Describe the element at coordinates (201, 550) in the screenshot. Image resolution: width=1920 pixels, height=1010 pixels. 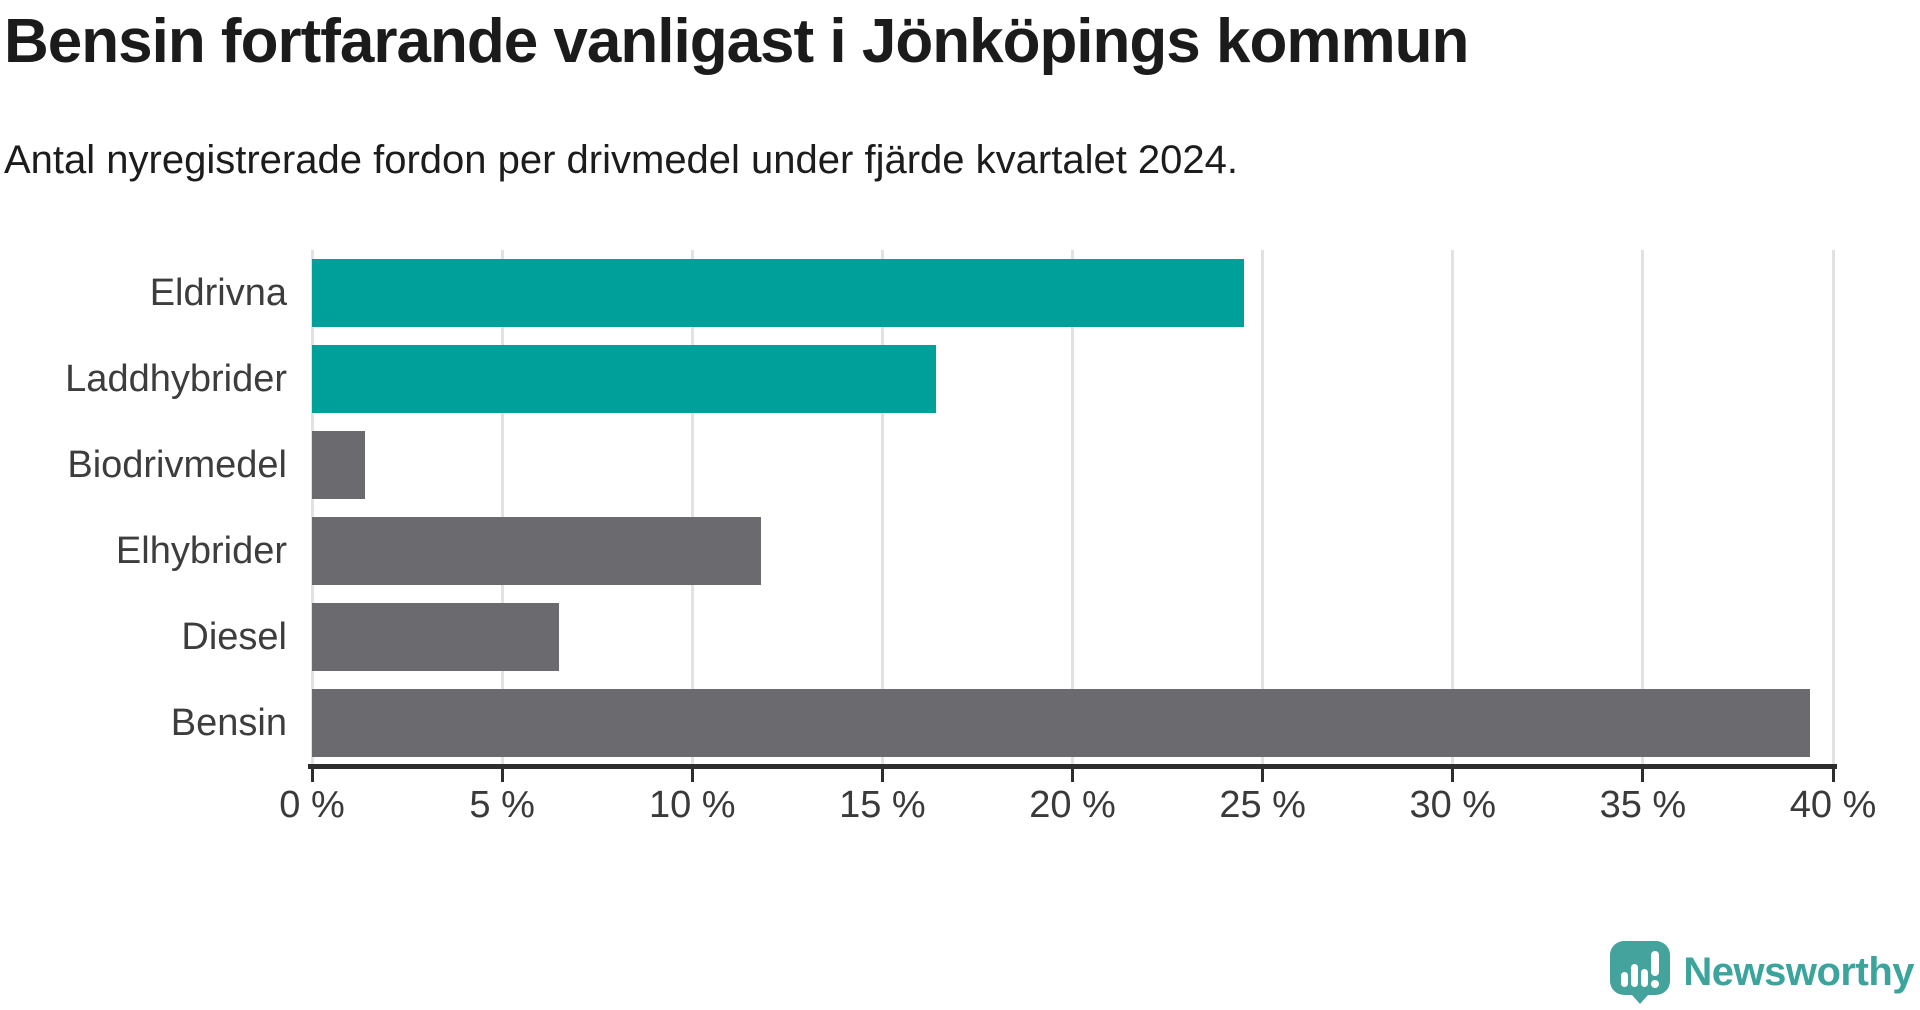
I see `category-label-elhybrider: Elhybrider` at that location.